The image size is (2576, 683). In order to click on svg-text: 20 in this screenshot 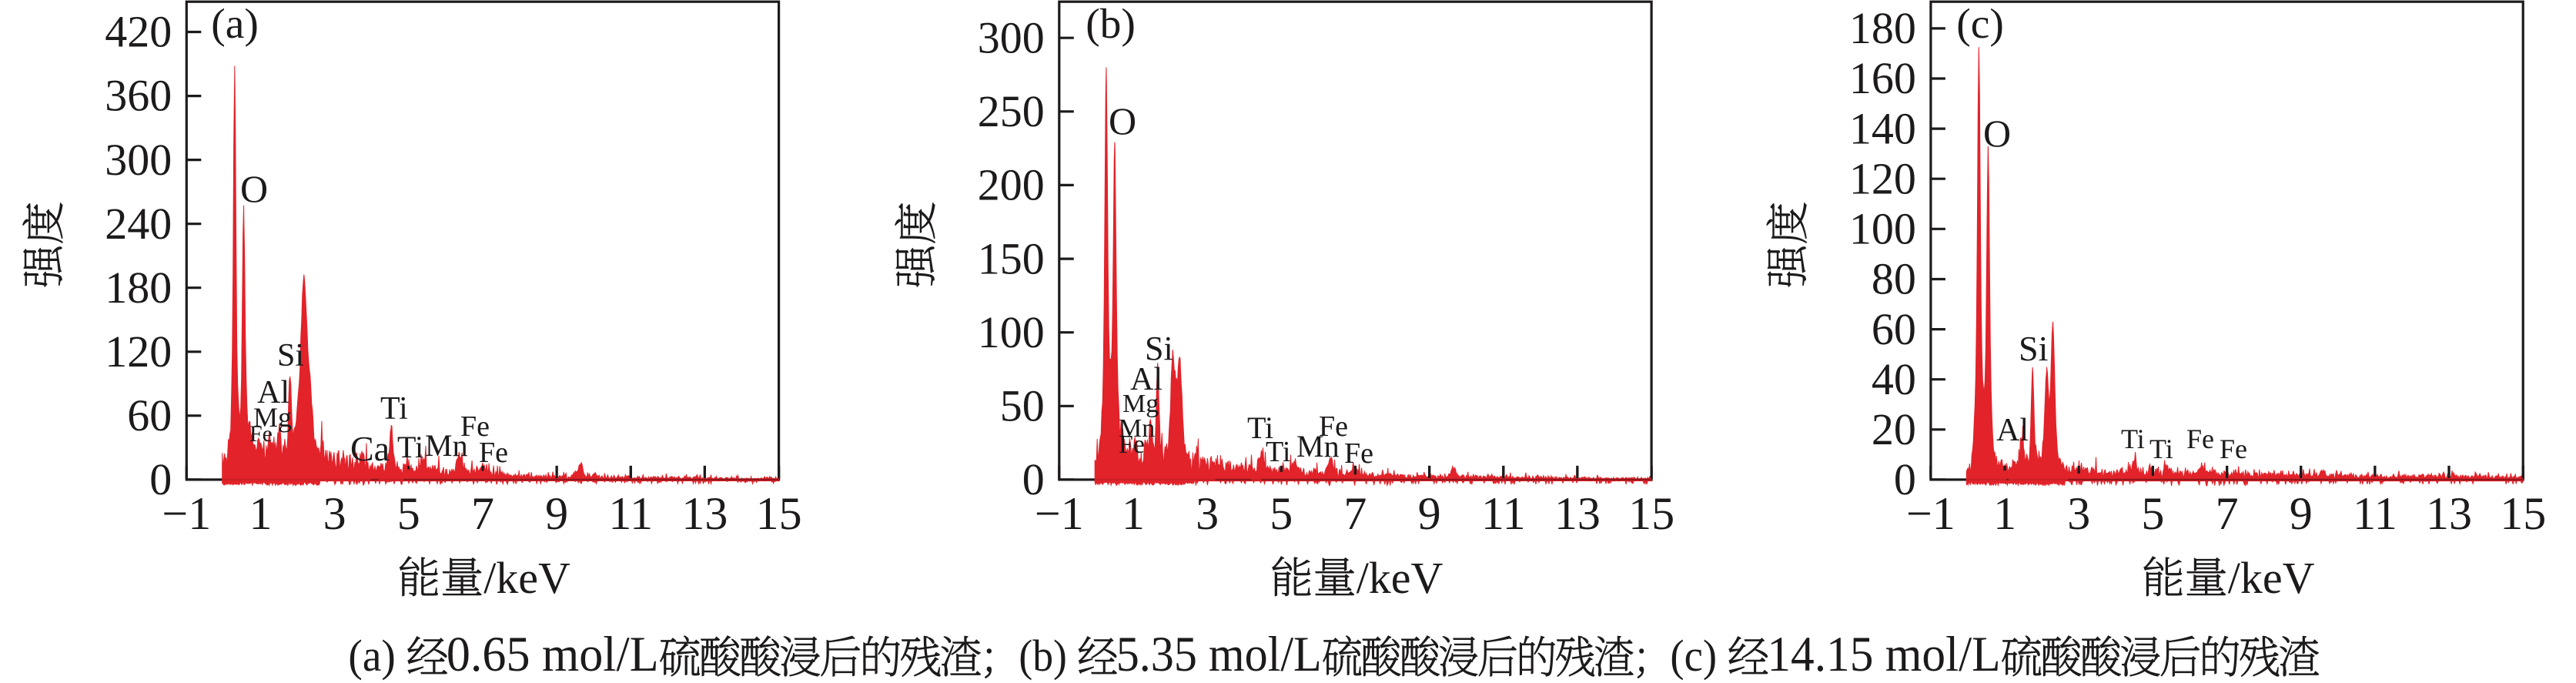, I will do `click(1894, 429)`.